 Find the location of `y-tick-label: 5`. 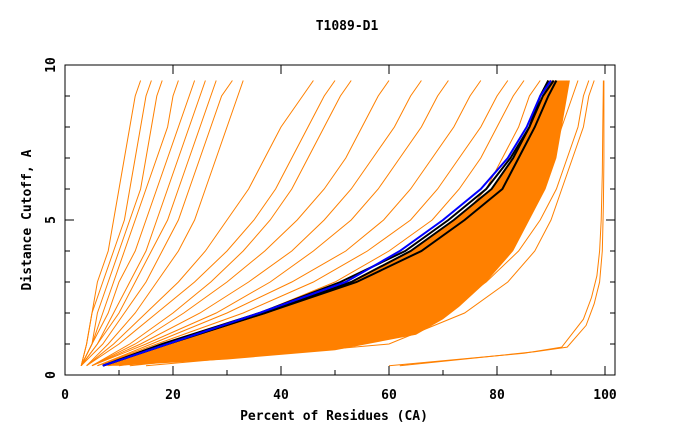

y-tick-label: 5 is located at coordinates (51, 220).